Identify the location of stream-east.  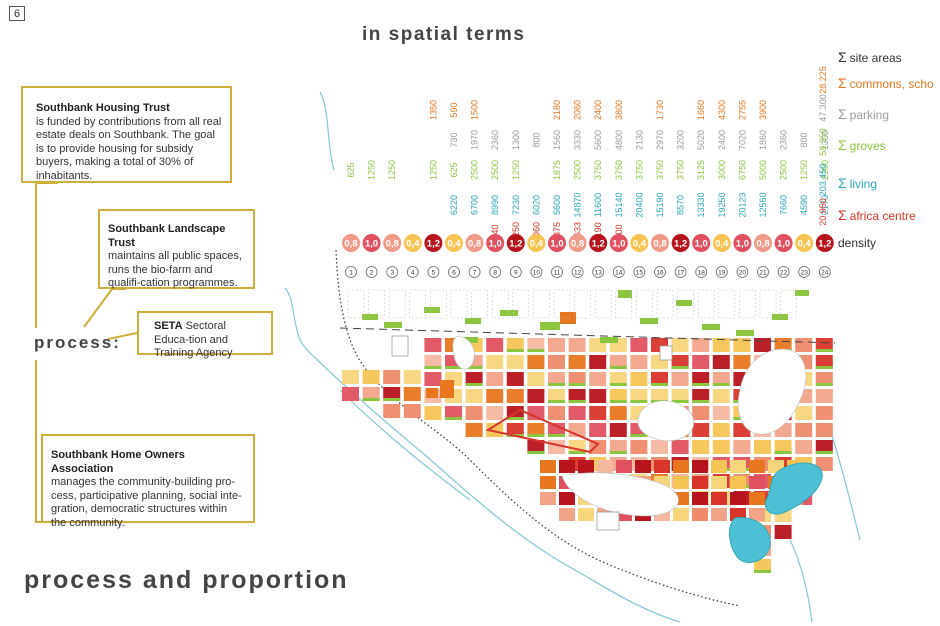
(801, 581).